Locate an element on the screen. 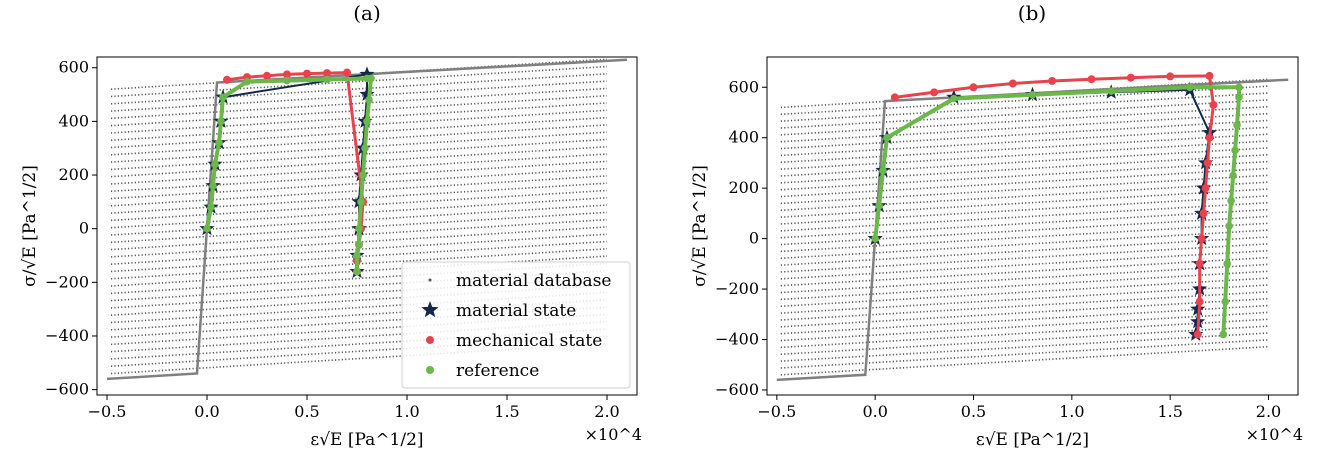 The width and height of the screenshot is (1323, 459). mechanical-state-line is located at coordinates (1054, 204).